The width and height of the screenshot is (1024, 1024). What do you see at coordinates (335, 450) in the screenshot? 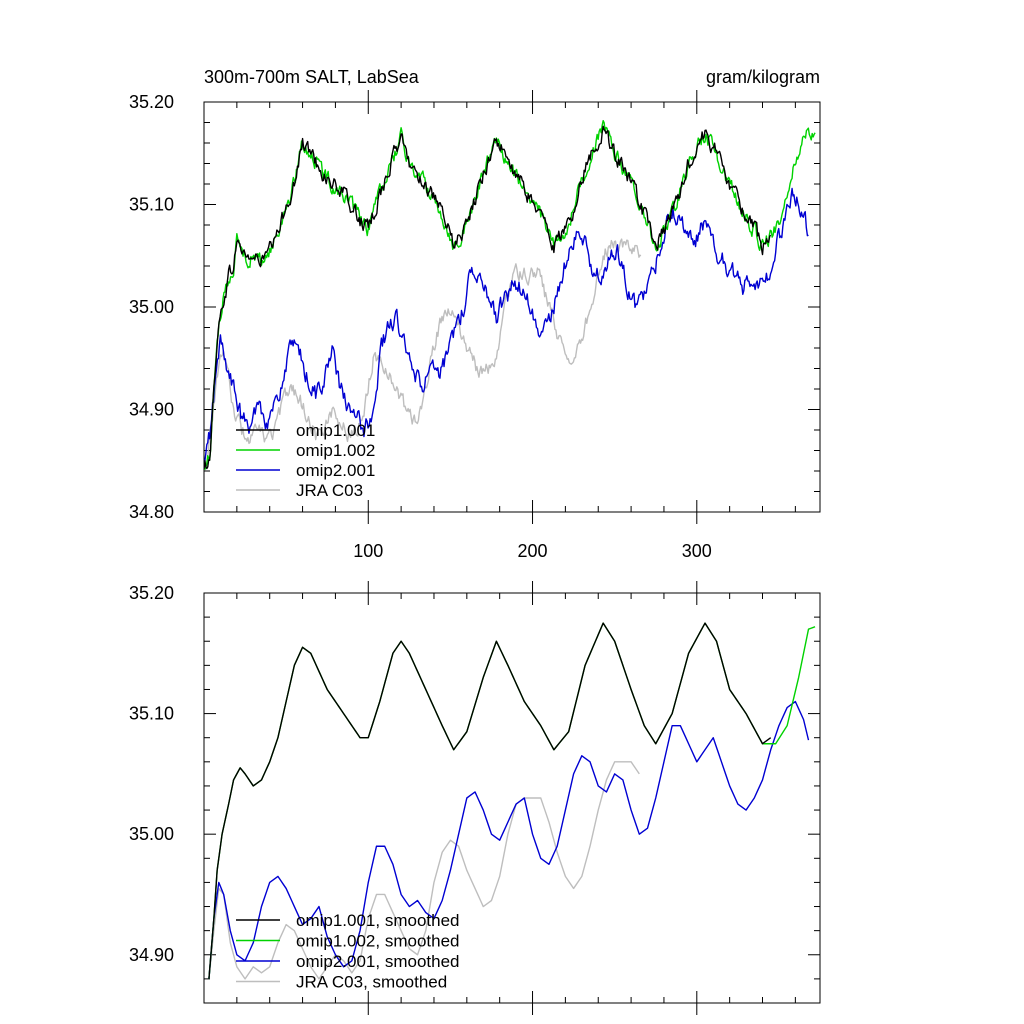
I see `legend-label: omip1.002` at bounding box center [335, 450].